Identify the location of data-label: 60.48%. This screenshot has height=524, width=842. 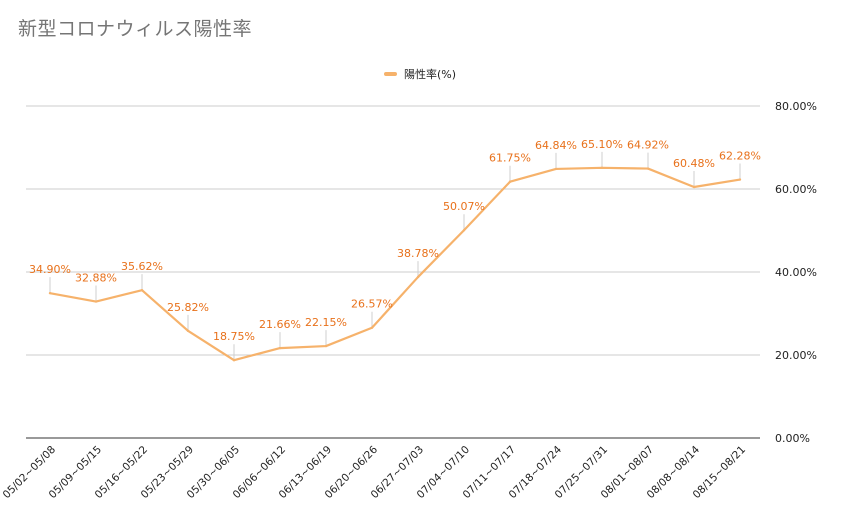
(694, 163).